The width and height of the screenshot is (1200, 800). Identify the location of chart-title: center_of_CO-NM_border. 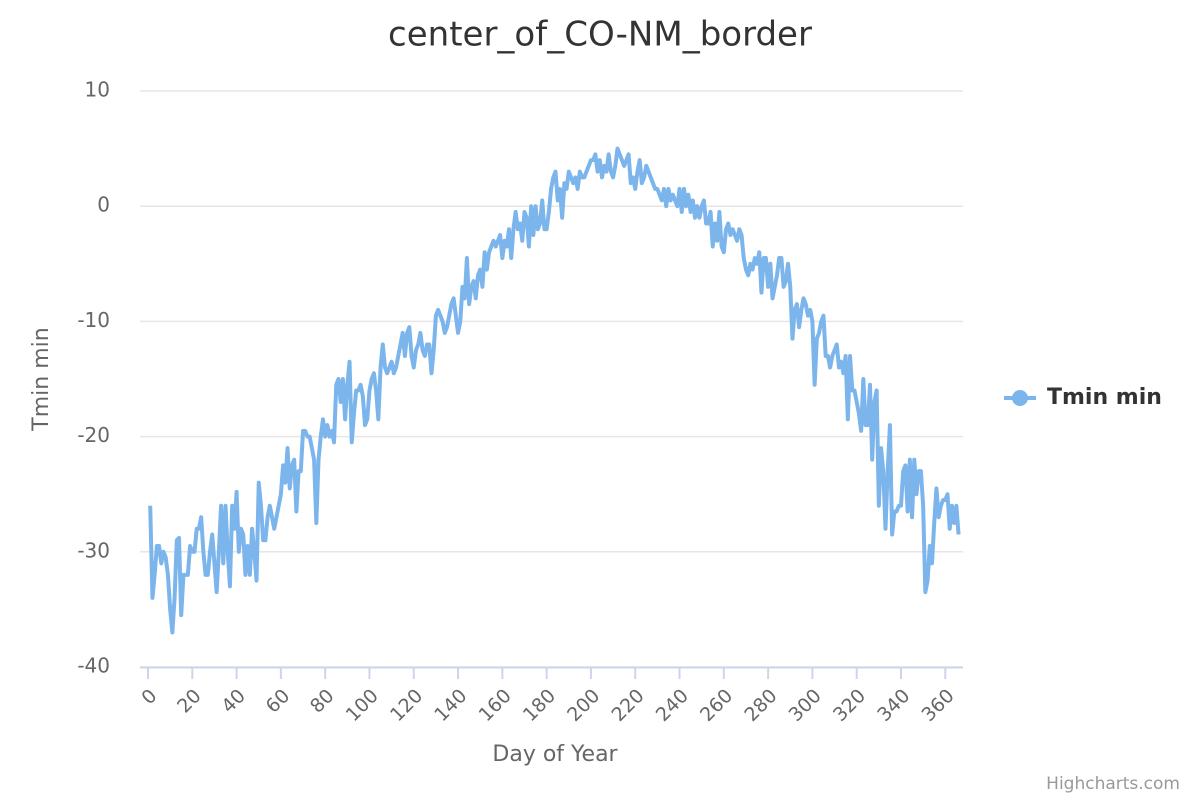
(600, 35).